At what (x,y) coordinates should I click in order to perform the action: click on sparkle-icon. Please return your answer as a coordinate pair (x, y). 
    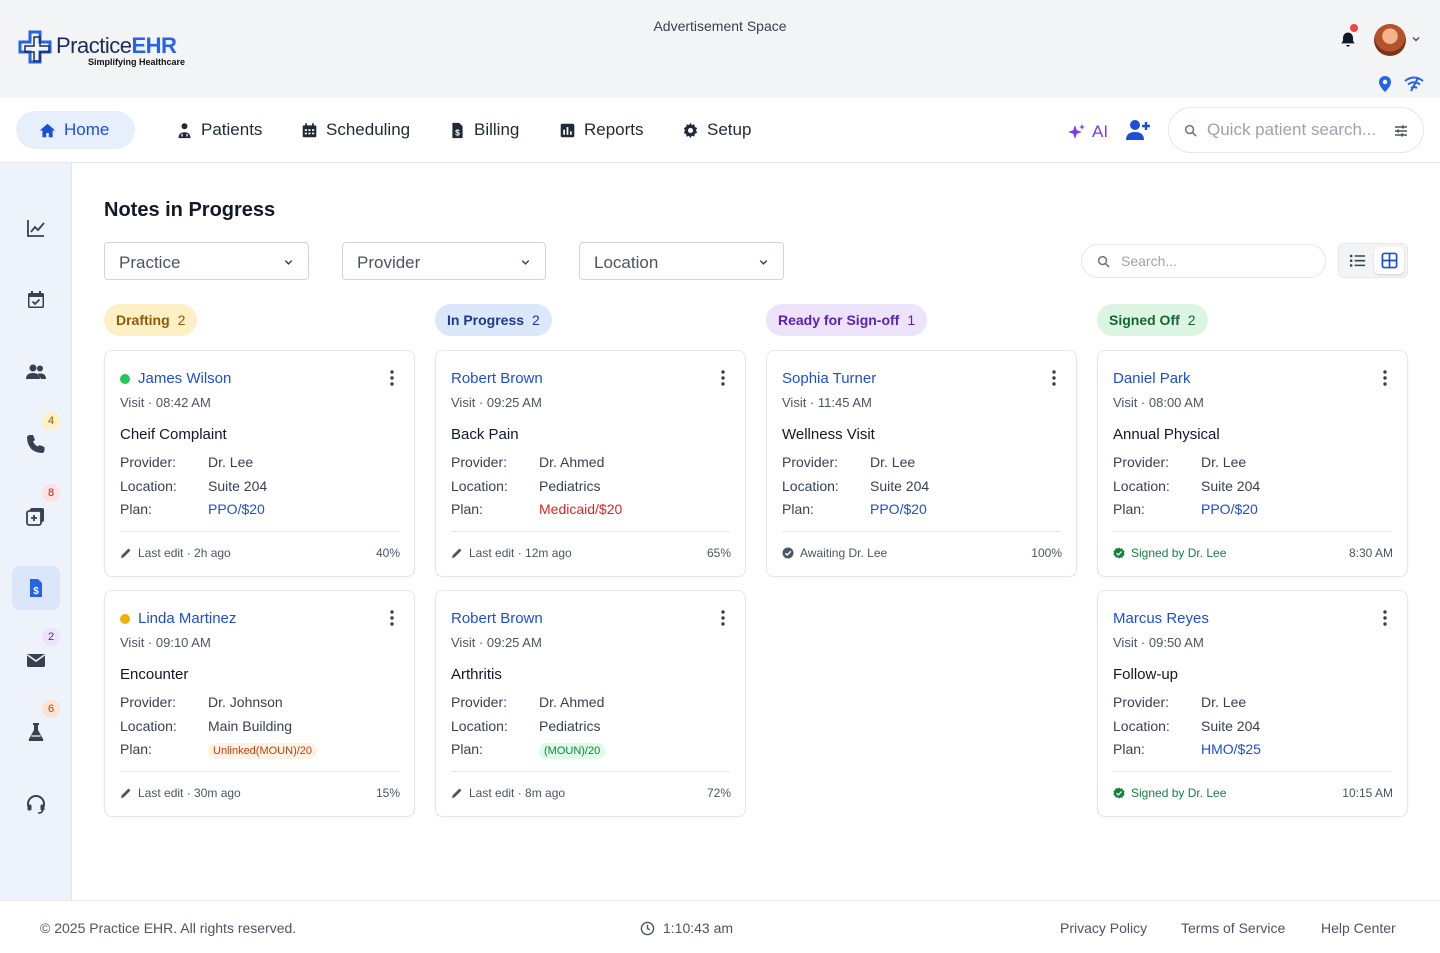
    Looking at the image, I should click on (1076, 131).